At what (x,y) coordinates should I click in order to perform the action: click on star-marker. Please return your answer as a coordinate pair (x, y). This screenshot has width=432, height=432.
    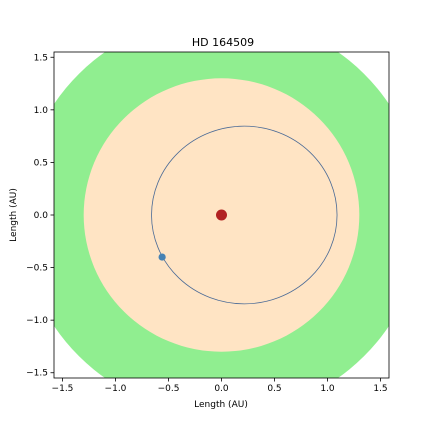
    Looking at the image, I should click on (221, 215).